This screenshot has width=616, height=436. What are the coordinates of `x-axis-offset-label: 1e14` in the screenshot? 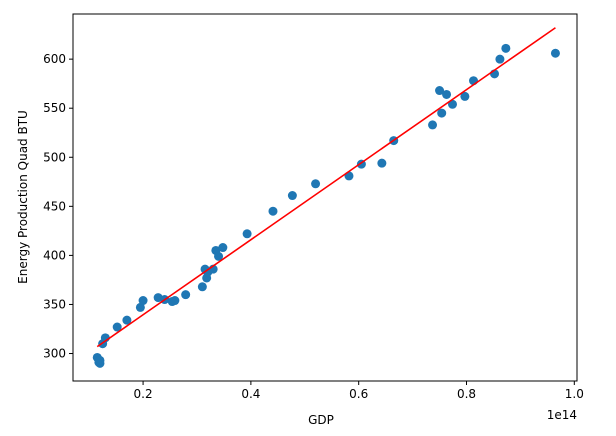 It's located at (562, 415).